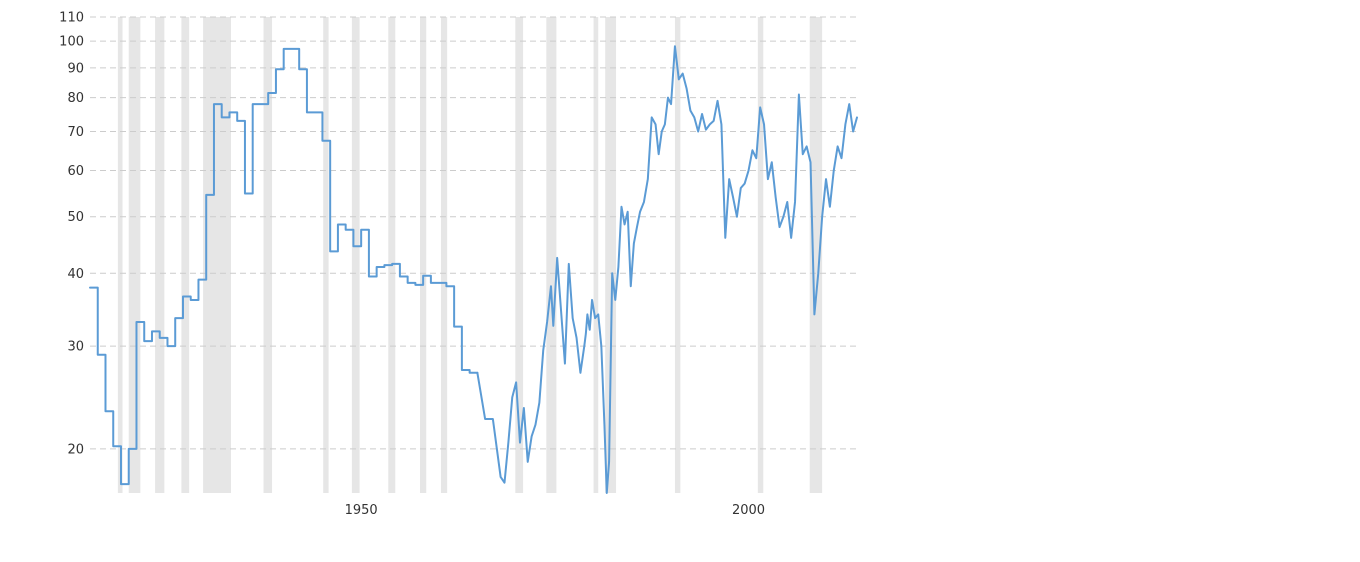 Image resolution: width=1360 pixels, height=562 pixels. I want to click on x-tick-label-2000: 2000, so click(748, 510).